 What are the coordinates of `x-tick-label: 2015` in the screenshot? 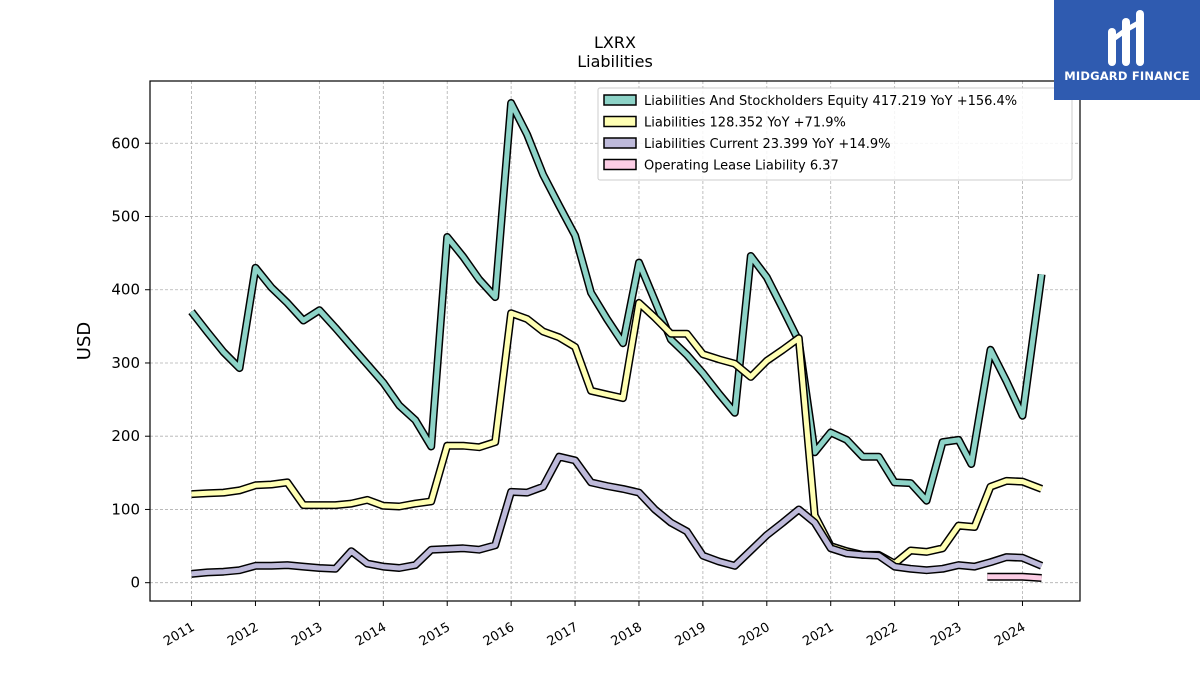 It's located at (435, 635).